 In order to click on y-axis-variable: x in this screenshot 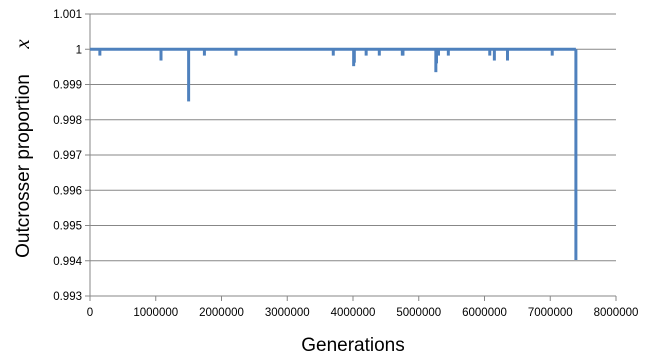, I will do `click(22, 44)`.